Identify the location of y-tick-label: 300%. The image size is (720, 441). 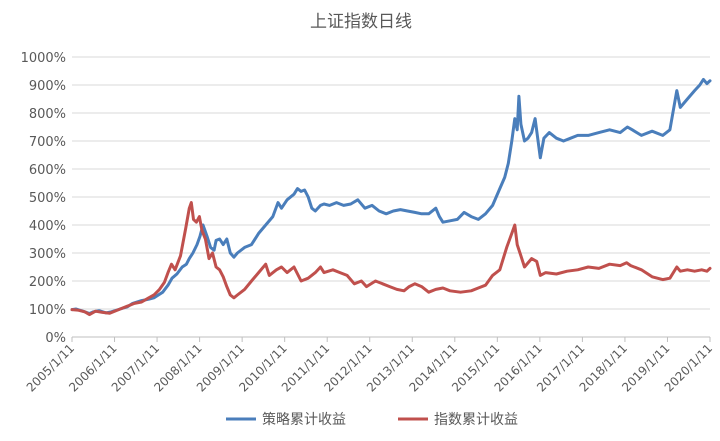
(47, 254).